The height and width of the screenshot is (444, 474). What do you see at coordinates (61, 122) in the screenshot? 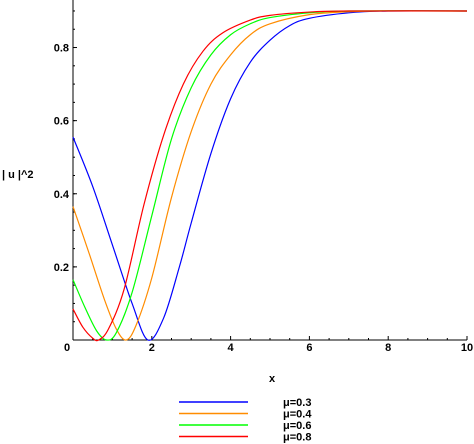
I see `y-tick-label: 0.6` at bounding box center [61, 122].